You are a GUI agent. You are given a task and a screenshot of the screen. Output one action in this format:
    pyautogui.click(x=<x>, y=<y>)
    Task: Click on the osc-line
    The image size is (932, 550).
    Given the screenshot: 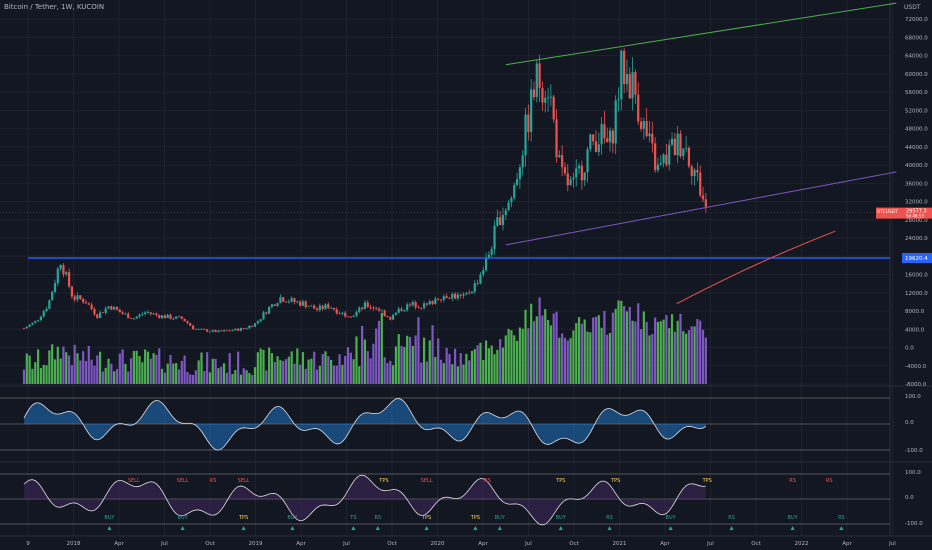 What is the action you would take?
    pyautogui.click(x=365, y=424)
    